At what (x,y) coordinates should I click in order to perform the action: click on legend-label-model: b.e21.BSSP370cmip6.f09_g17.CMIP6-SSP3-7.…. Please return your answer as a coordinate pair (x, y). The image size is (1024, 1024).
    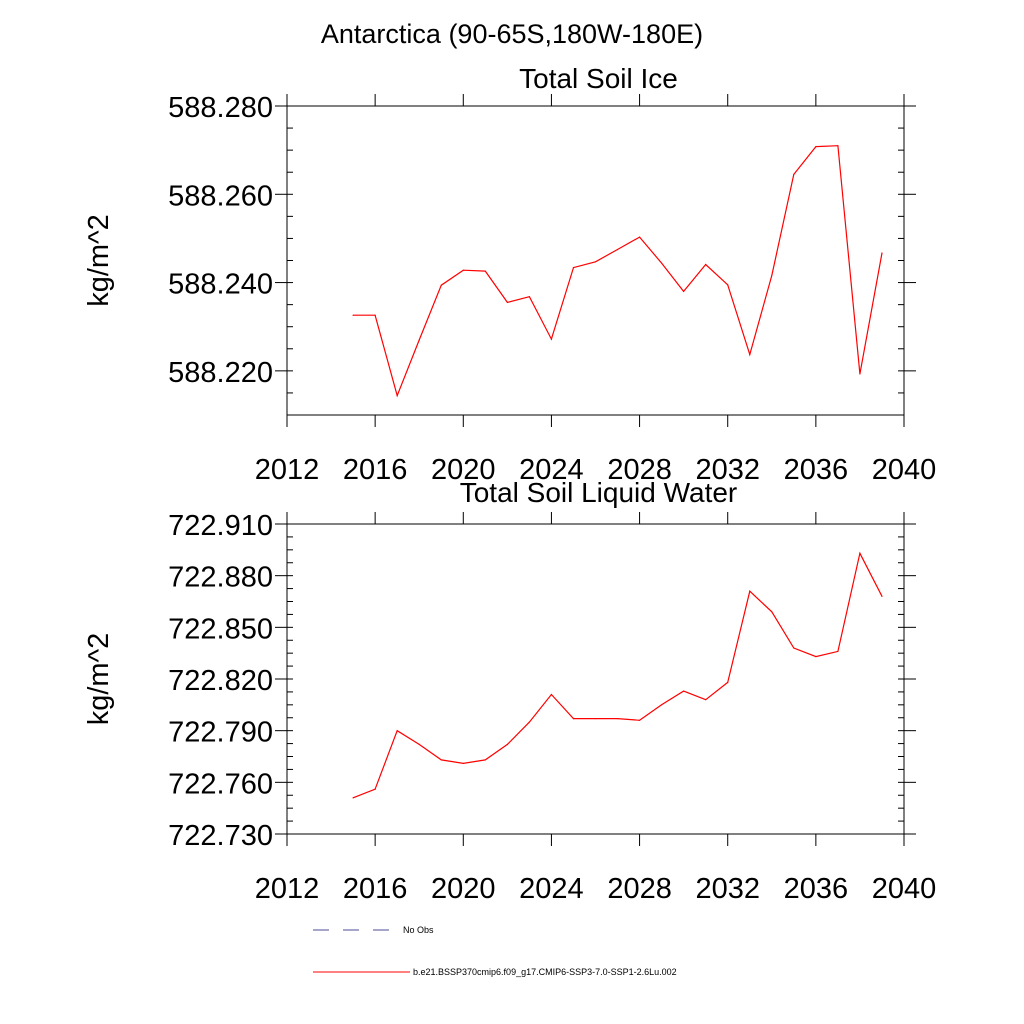
    Looking at the image, I should click on (545, 972).